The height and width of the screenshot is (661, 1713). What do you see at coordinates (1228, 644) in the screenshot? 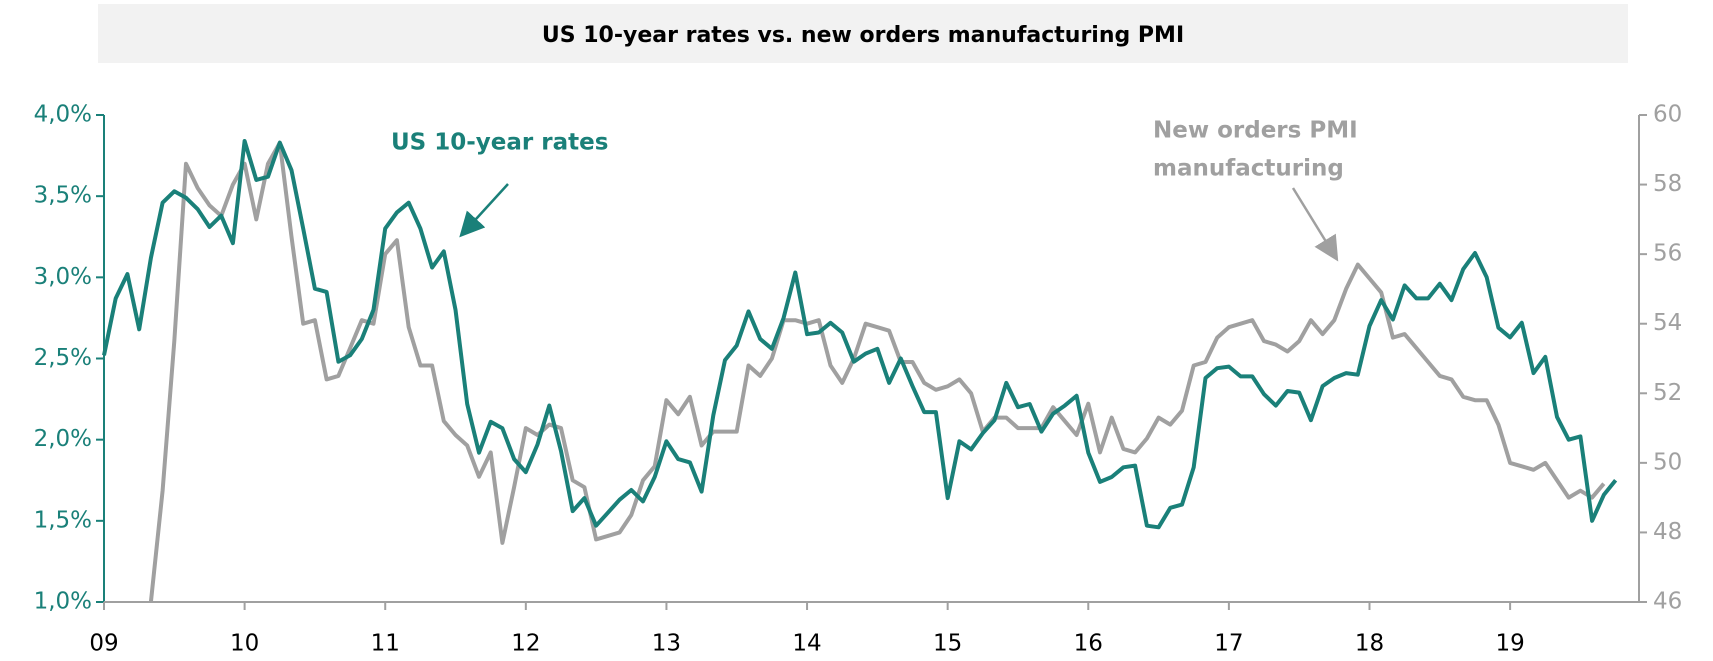
I see `x-tick-label: 17` at bounding box center [1228, 644].